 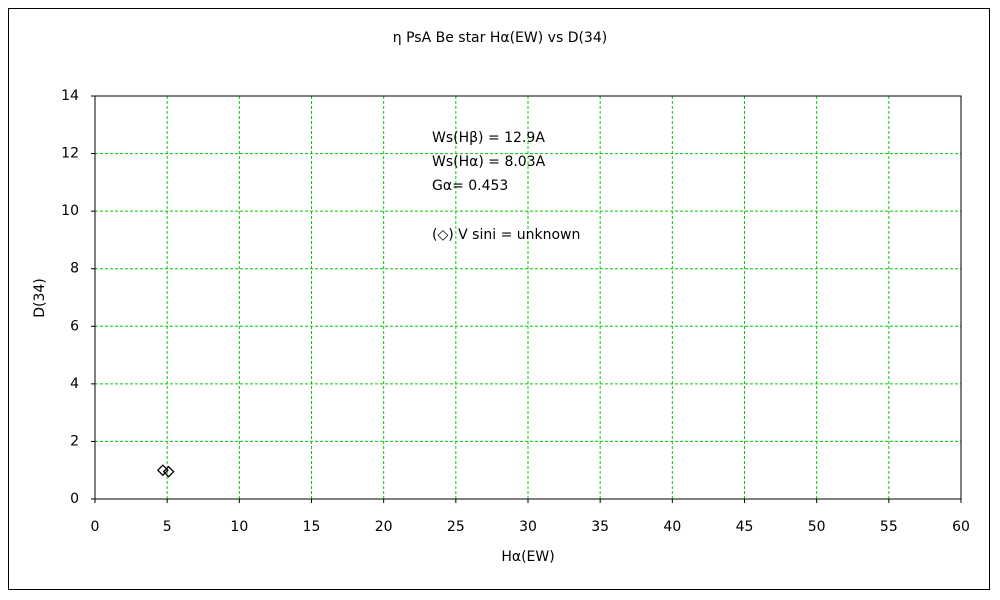 What do you see at coordinates (506, 235) in the screenshot?
I see `annotation: (◇) V sini = unknown` at bounding box center [506, 235].